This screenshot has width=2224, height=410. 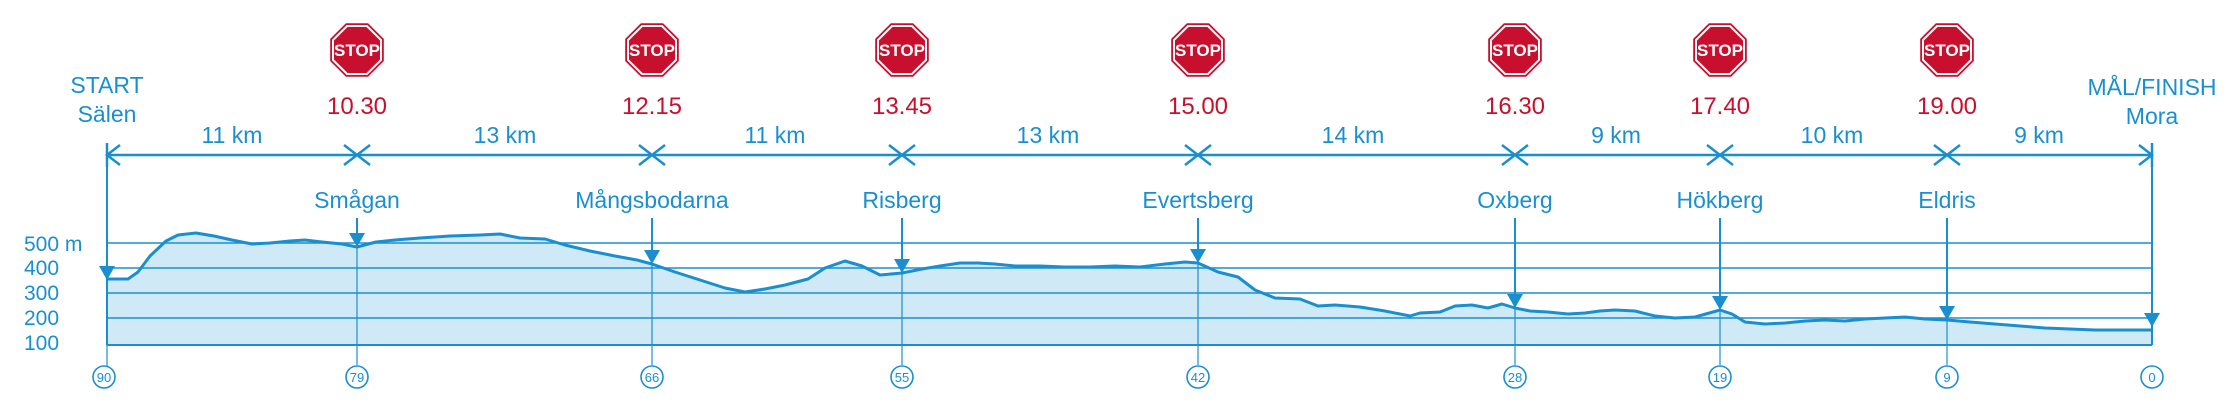 I want to click on station-km-label: 9, so click(x=1946, y=377).